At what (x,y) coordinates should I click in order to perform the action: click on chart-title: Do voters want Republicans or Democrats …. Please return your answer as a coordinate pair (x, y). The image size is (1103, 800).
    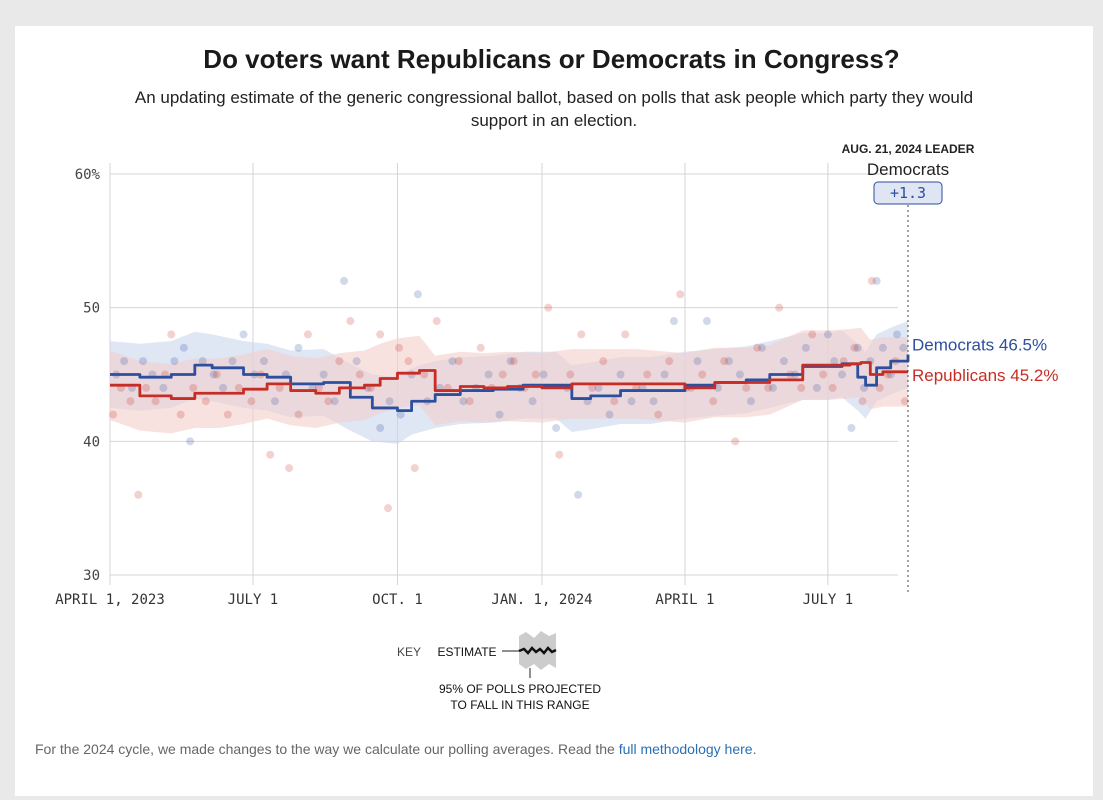
    Looking at the image, I should click on (551, 59).